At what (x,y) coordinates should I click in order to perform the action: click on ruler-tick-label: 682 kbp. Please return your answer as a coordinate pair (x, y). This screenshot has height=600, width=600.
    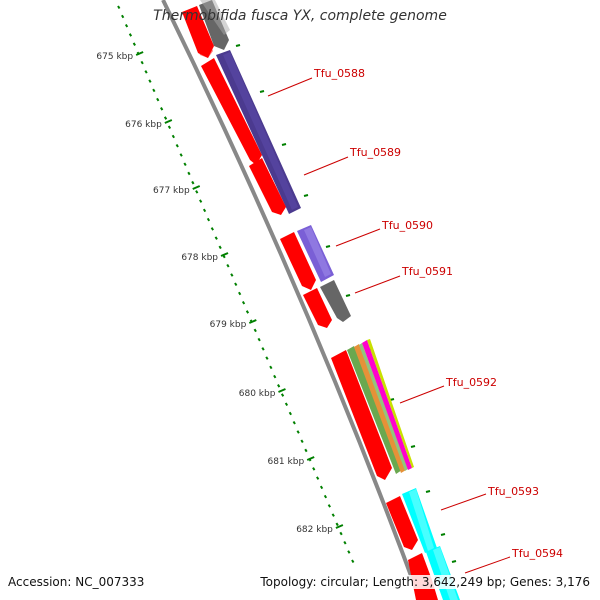
    Looking at the image, I should click on (314, 530).